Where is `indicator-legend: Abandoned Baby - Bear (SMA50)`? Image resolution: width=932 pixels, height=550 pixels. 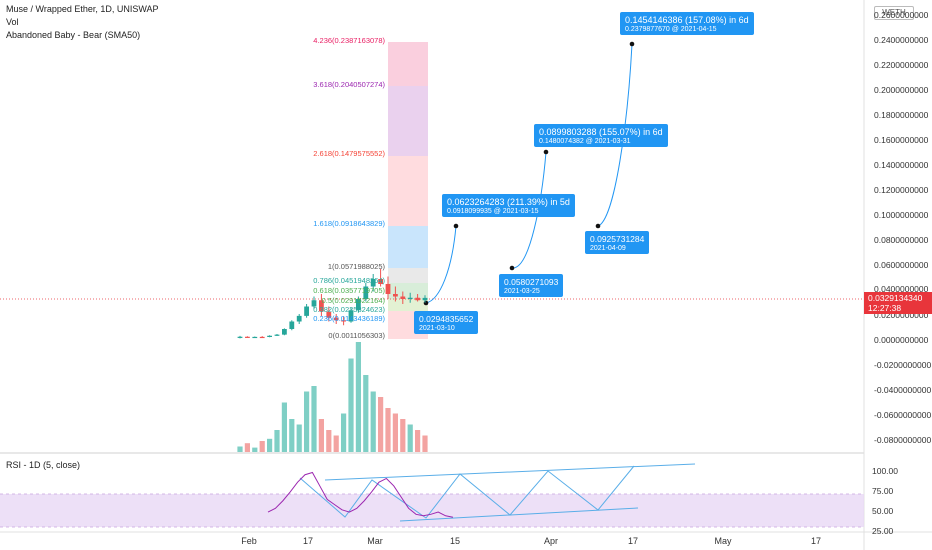
indicator-legend: Abandoned Baby - Bear (SMA50) is located at coordinates (73, 35).